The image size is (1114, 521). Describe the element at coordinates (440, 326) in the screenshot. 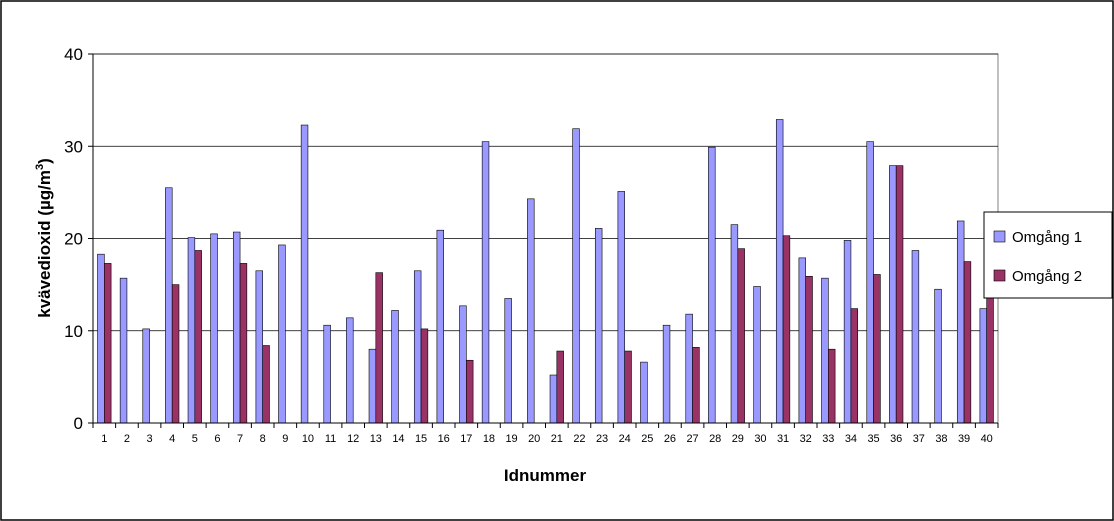

I see `bar-series1-id16` at that location.